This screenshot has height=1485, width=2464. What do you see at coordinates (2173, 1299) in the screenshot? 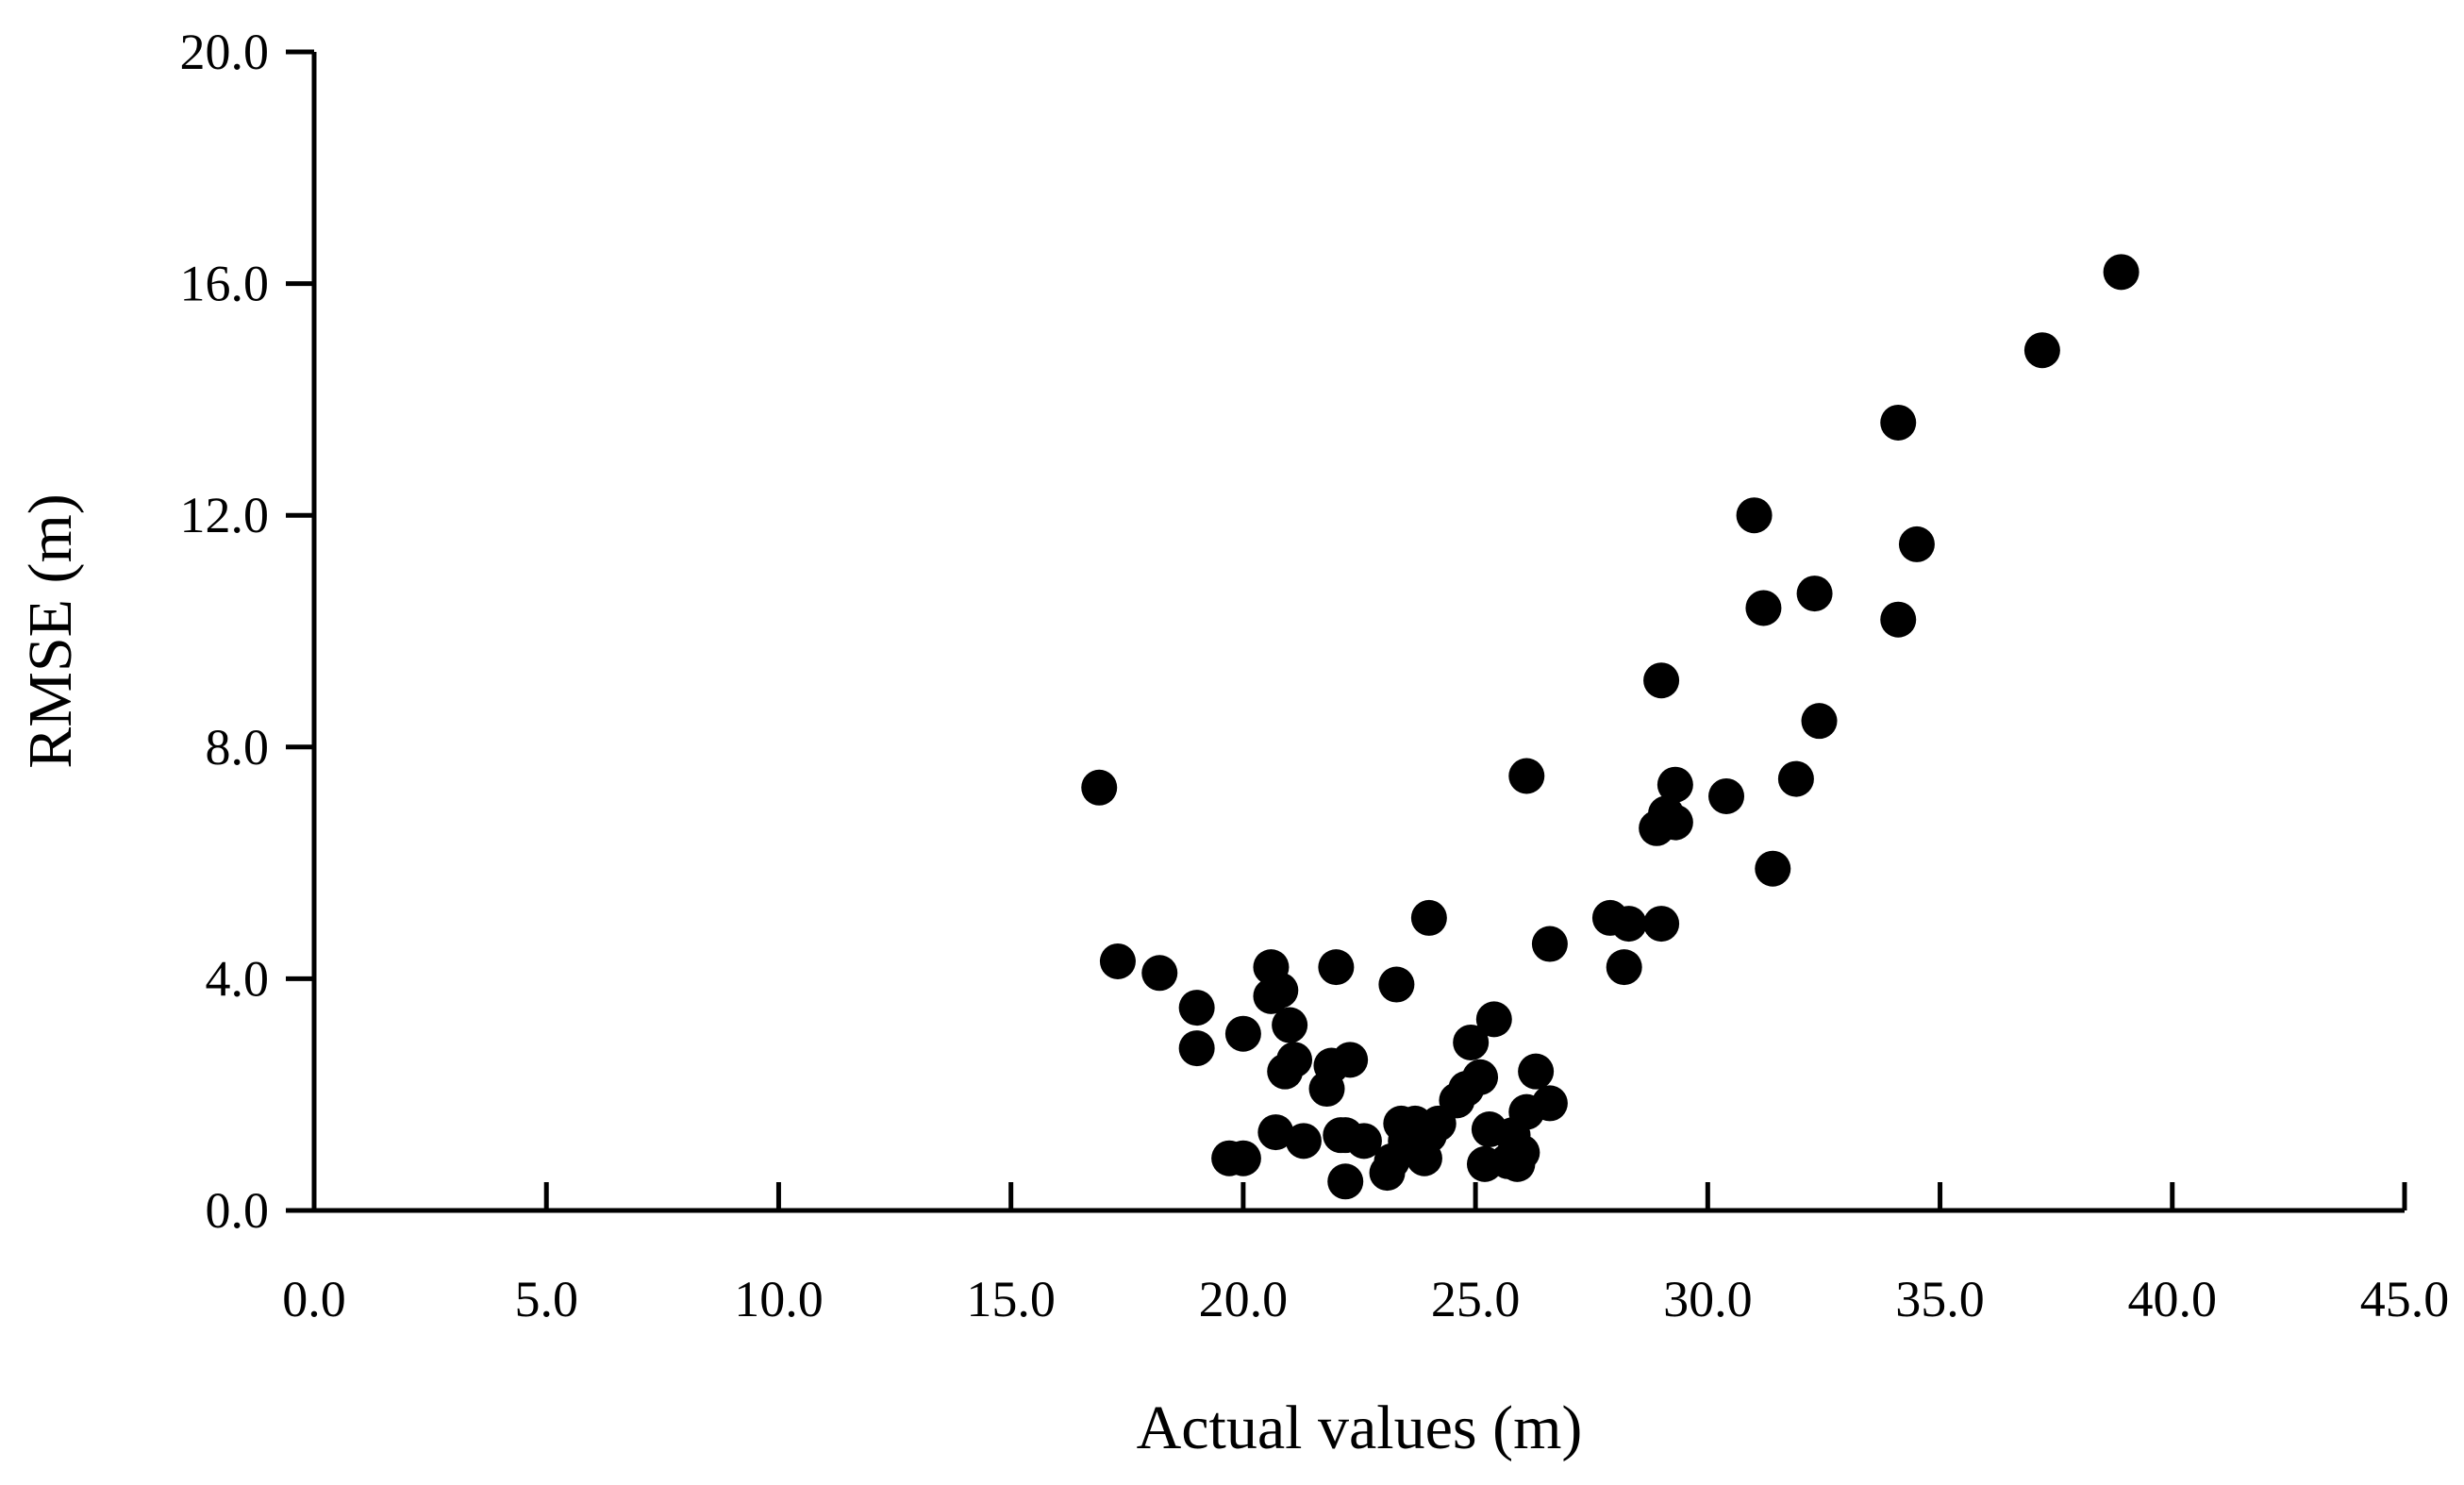
I see `x-tick-label: 40.0` at bounding box center [2173, 1299].